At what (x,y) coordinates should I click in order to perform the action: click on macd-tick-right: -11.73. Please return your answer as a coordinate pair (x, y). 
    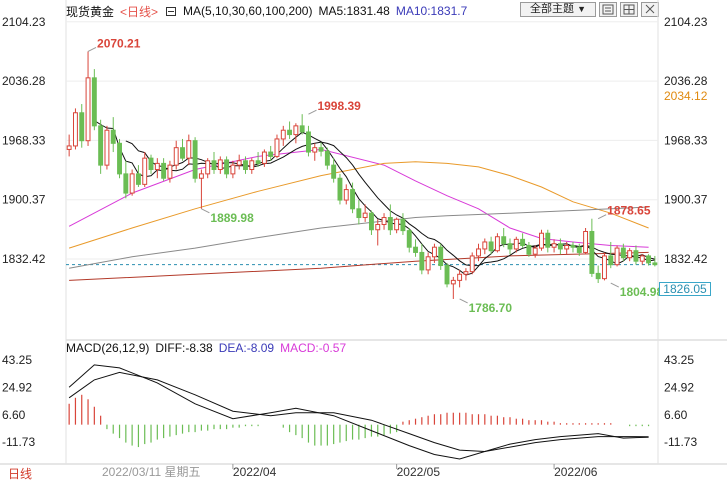
    Looking at the image, I should click on (680, 442).